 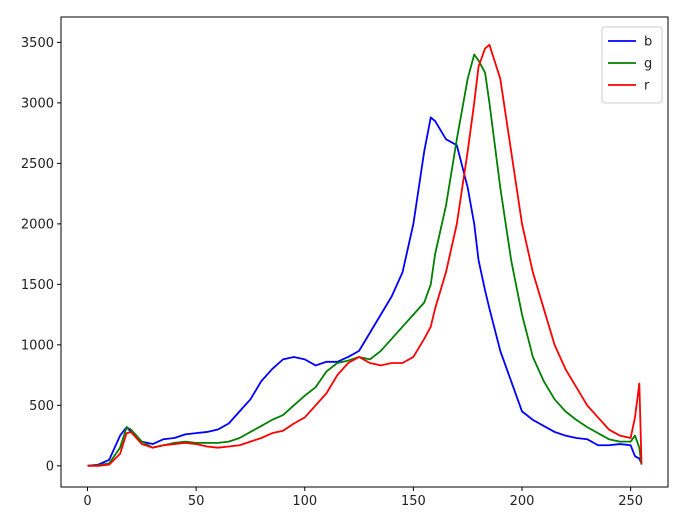 I want to click on x-tick-label: 250, so click(x=630, y=501).